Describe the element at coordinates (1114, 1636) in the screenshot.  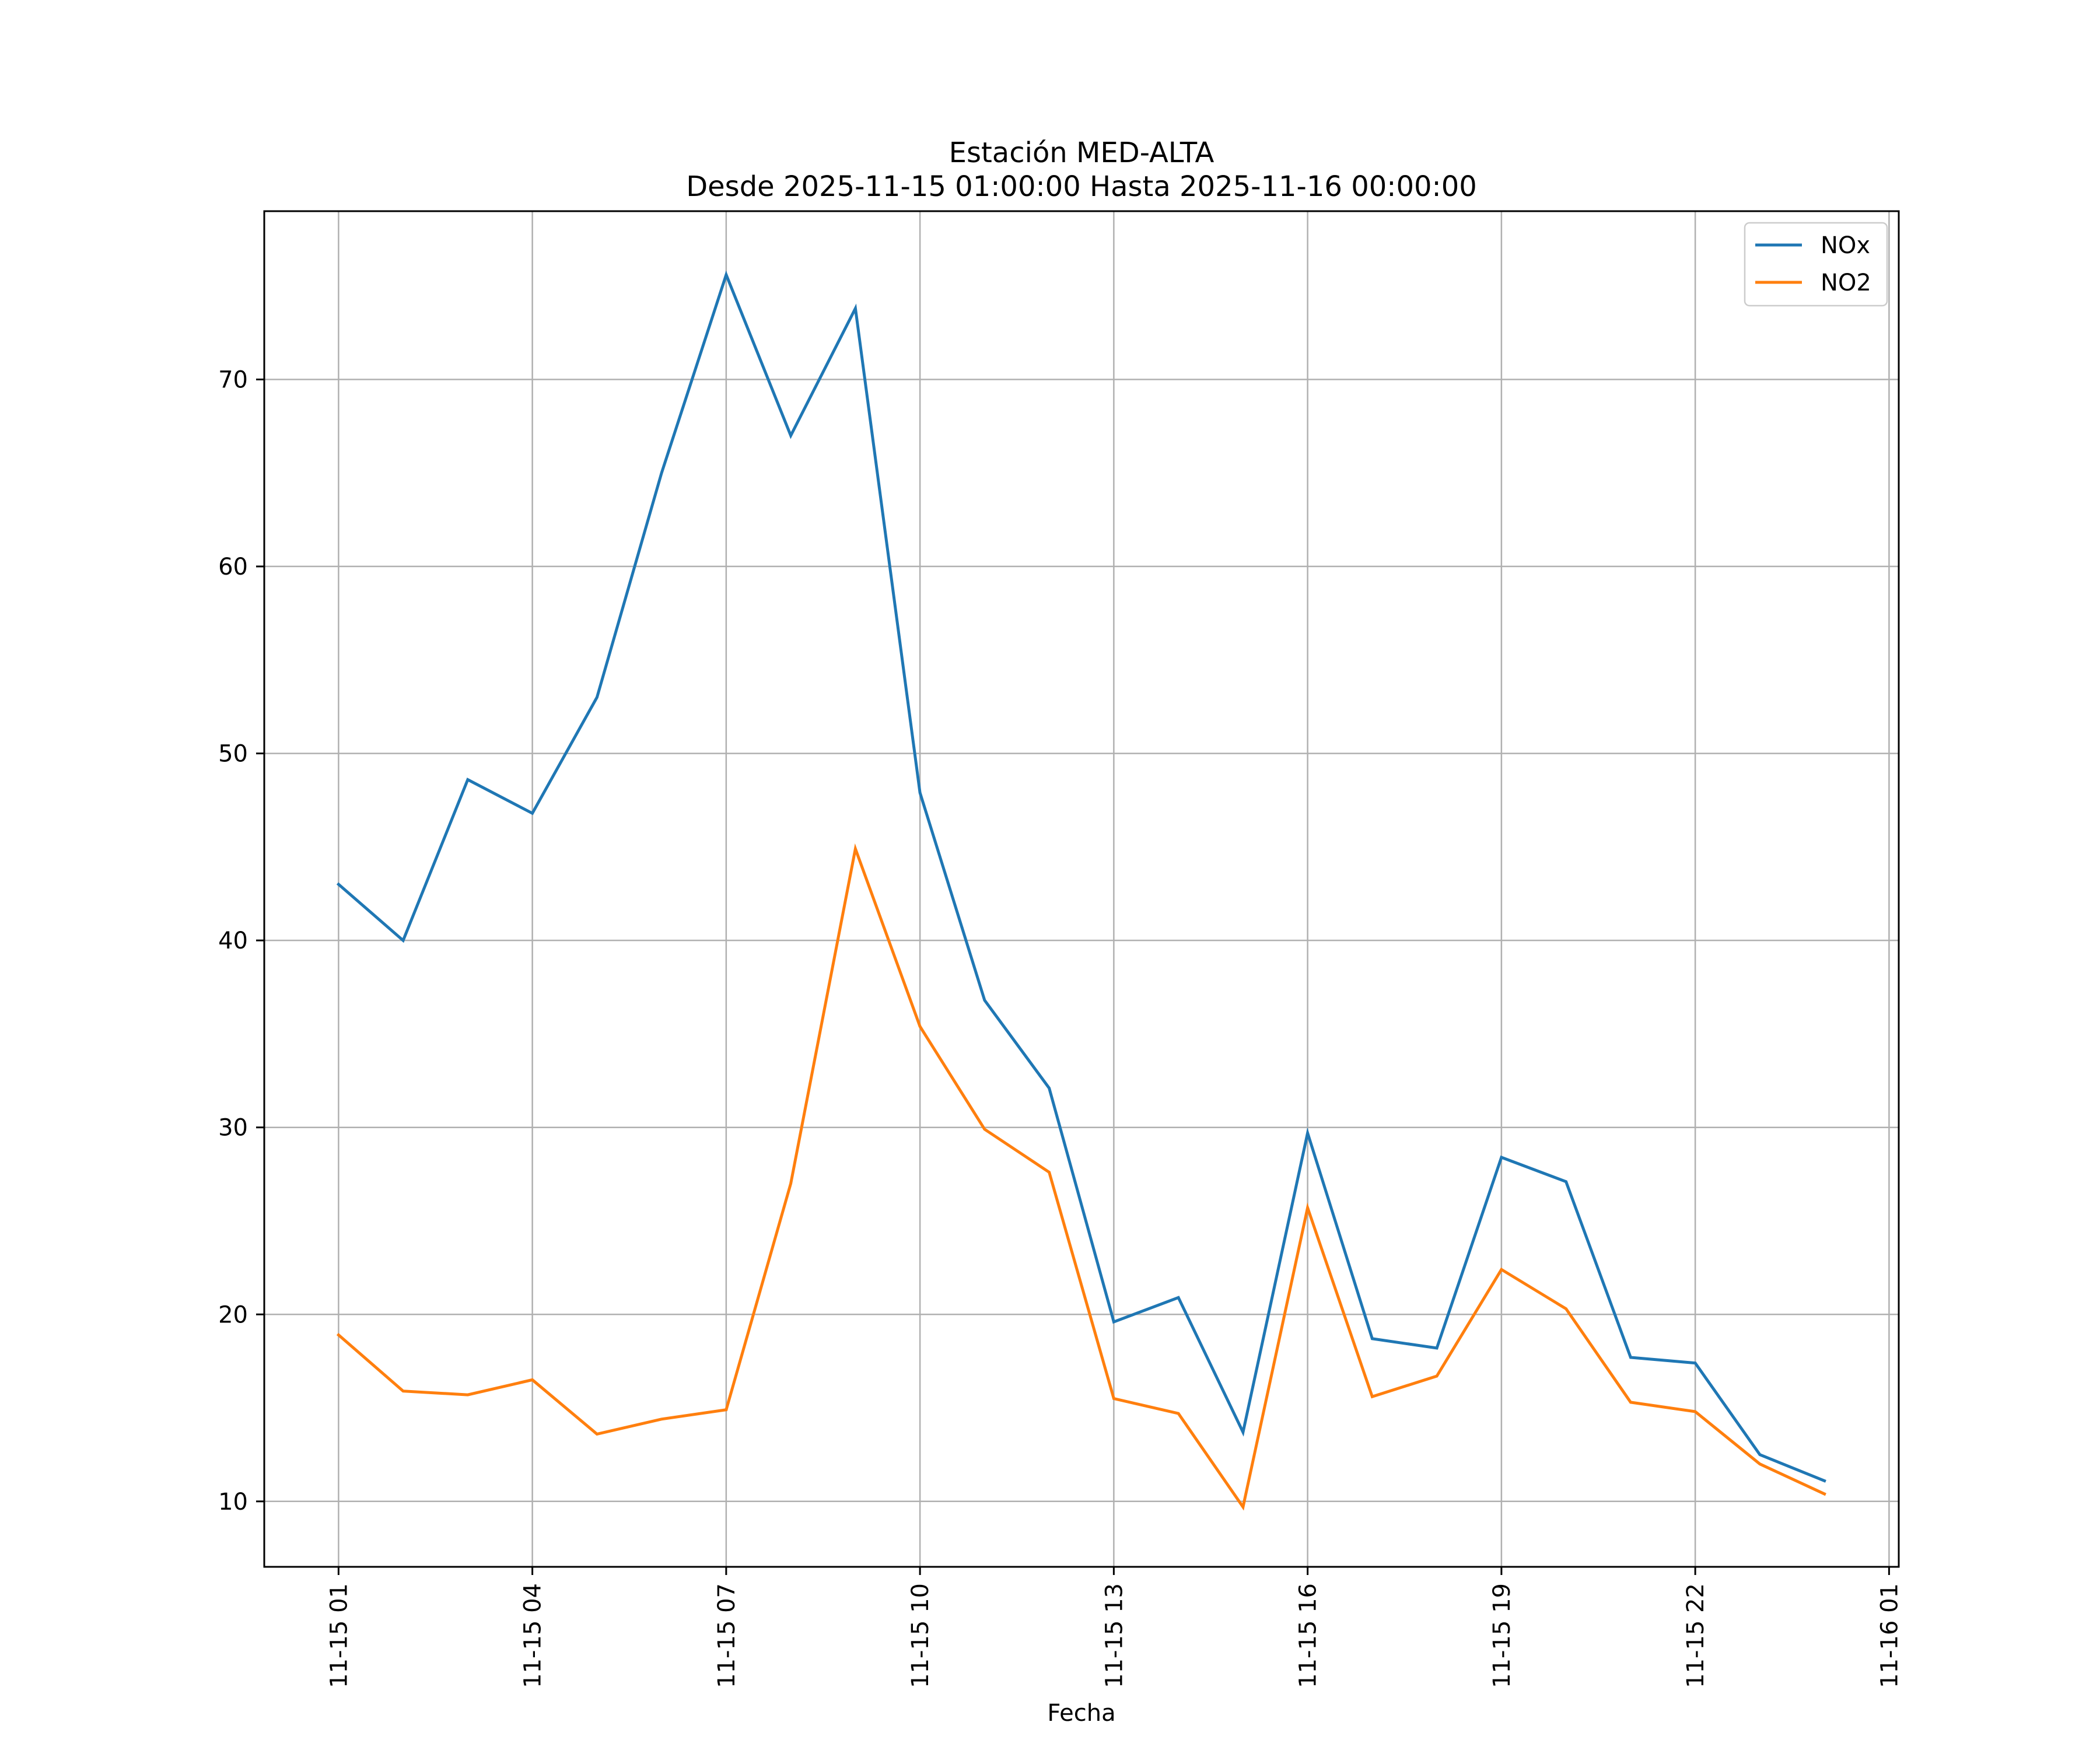
I see `x-tick-label: 11-15 13` at that location.